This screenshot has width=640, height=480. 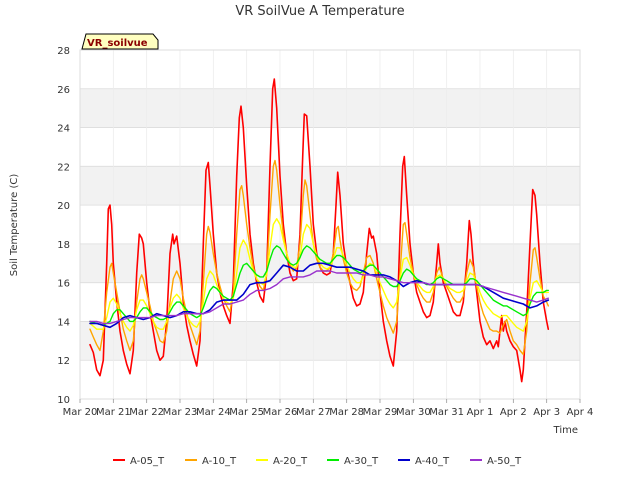 What do you see at coordinates (63, 51) in the screenshot?
I see `y-tick-label: 28` at bounding box center [63, 51].